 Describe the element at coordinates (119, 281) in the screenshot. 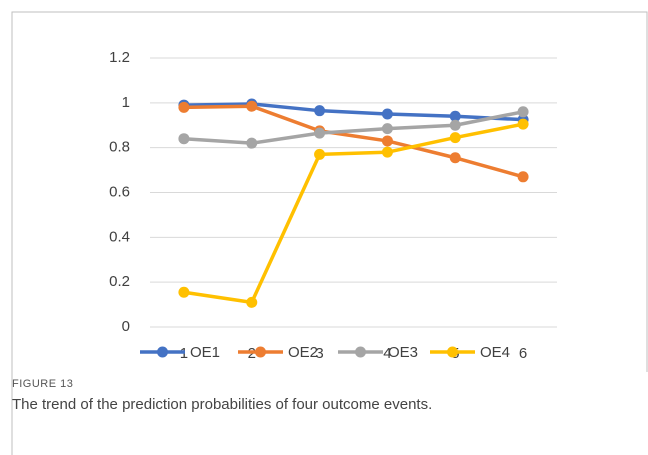

I see `y-tick-label: 0.2` at that location.